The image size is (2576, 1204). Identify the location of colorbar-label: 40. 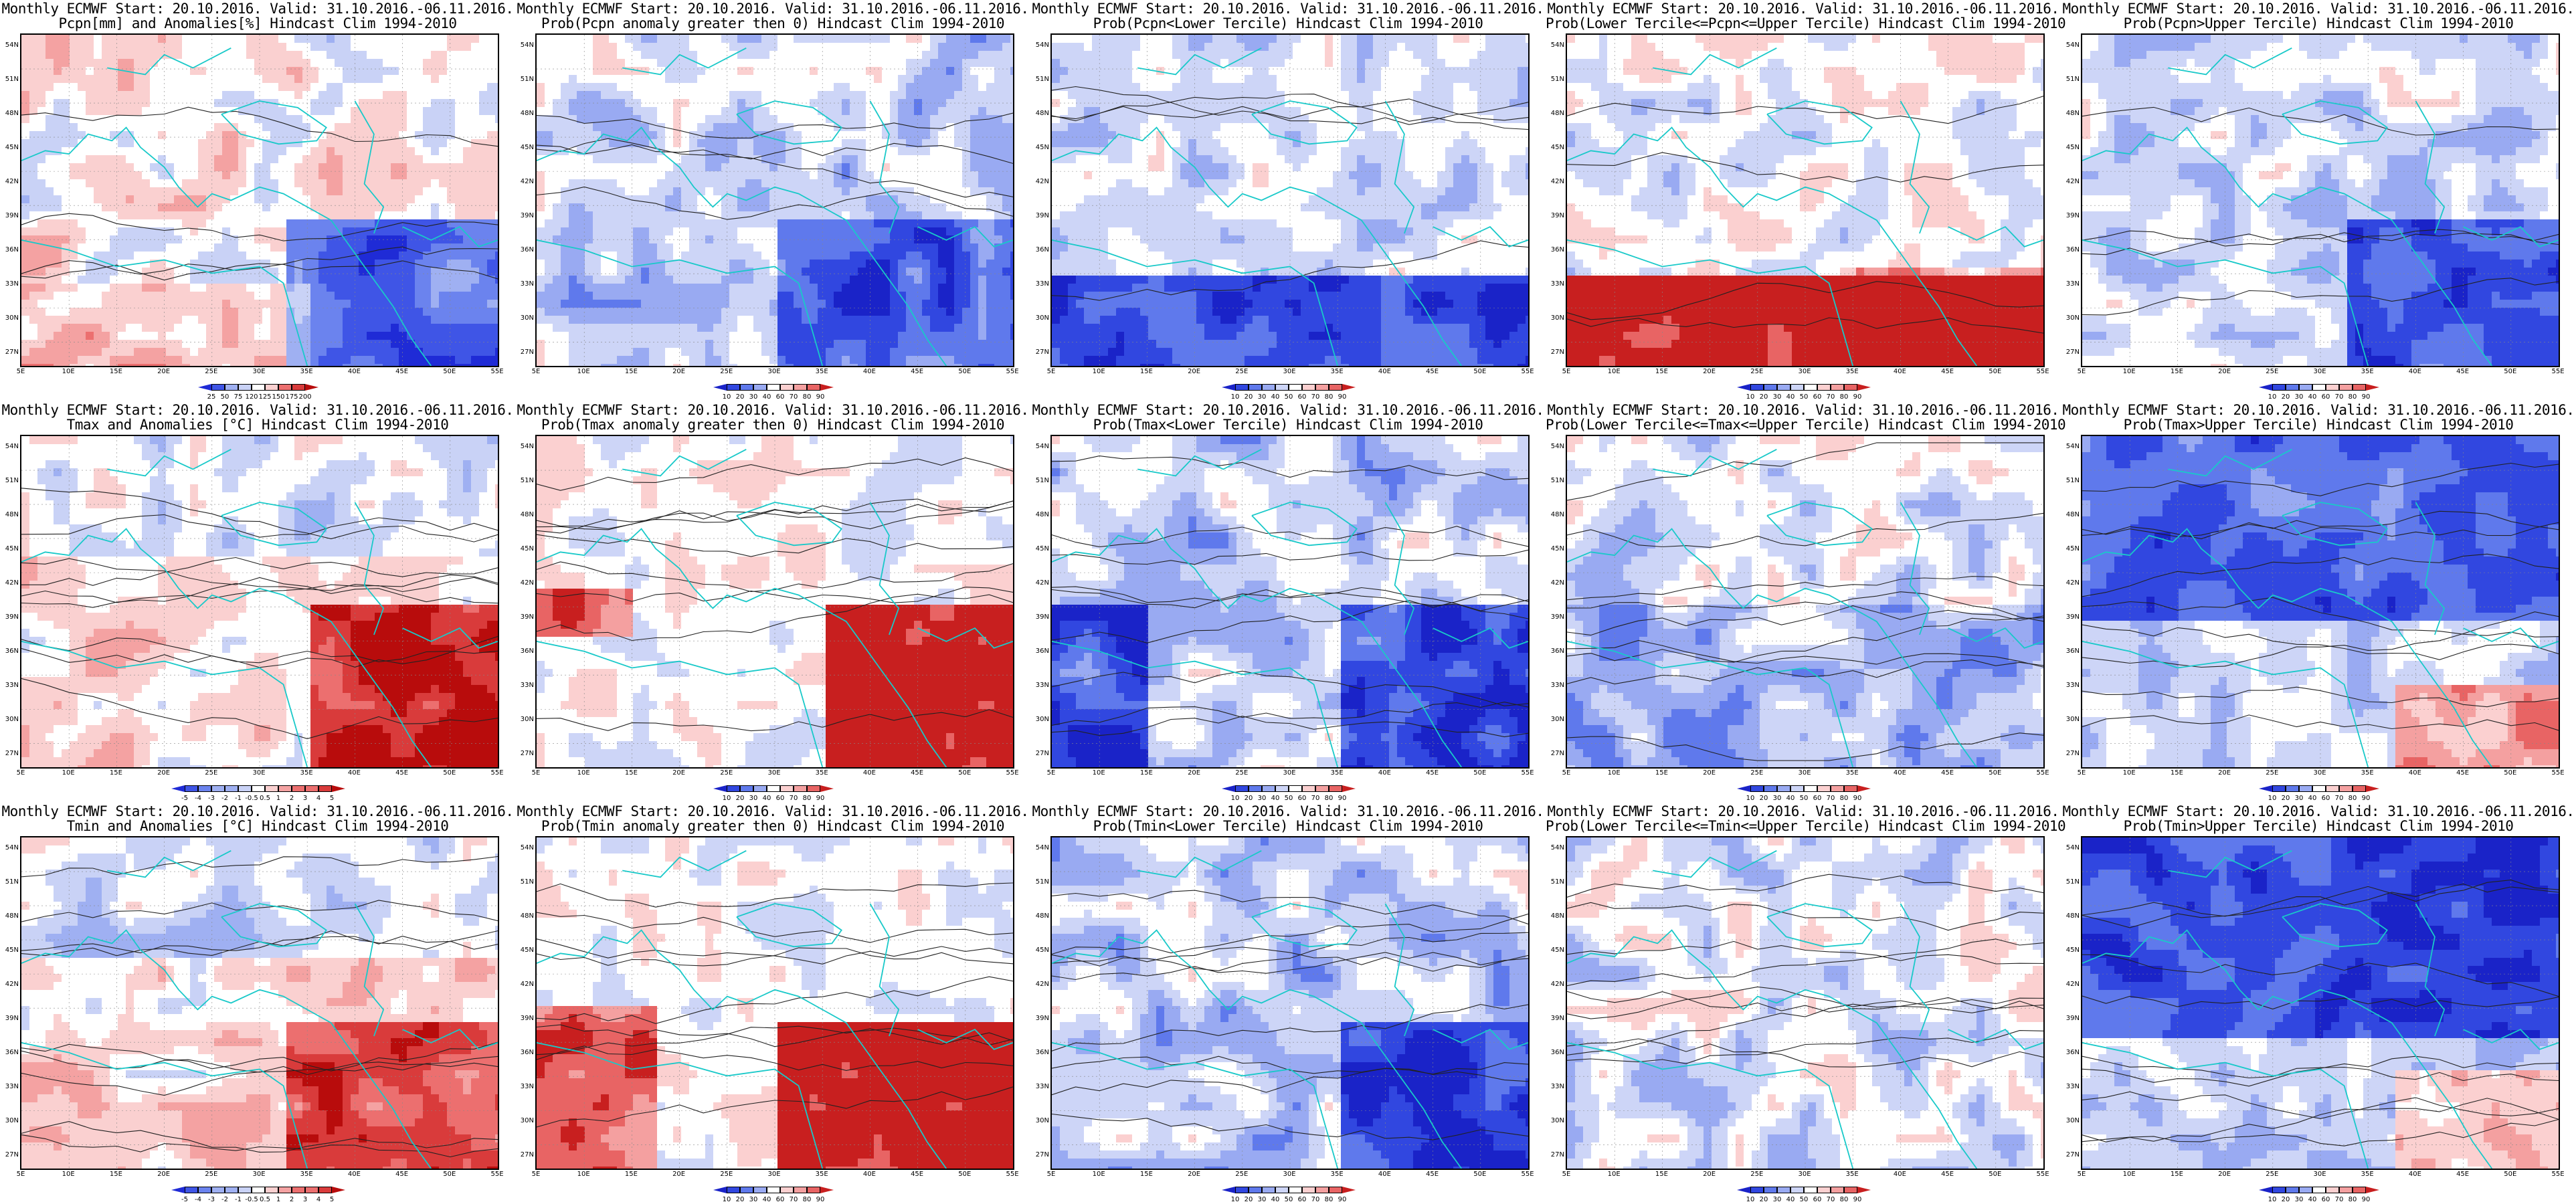
(767, 798).